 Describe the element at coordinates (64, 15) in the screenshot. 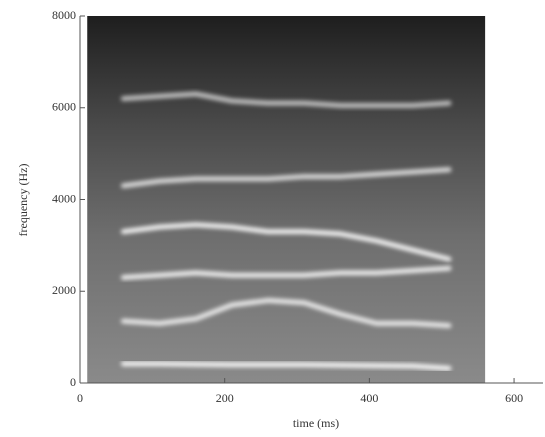

I see `y-tick-label: 8000` at that location.